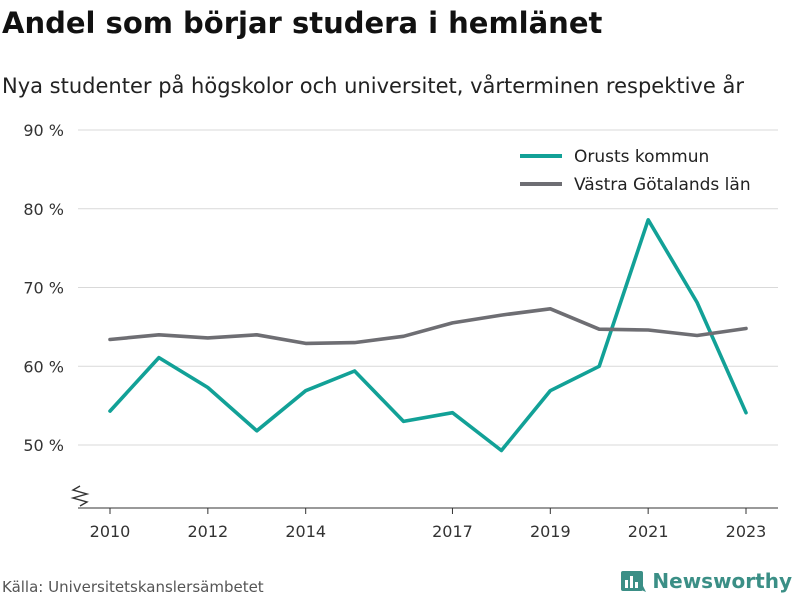  Describe the element at coordinates (133, 587) in the screenshot. I see `source-note: Källa: Universitetskanslersämbetet` at that location.